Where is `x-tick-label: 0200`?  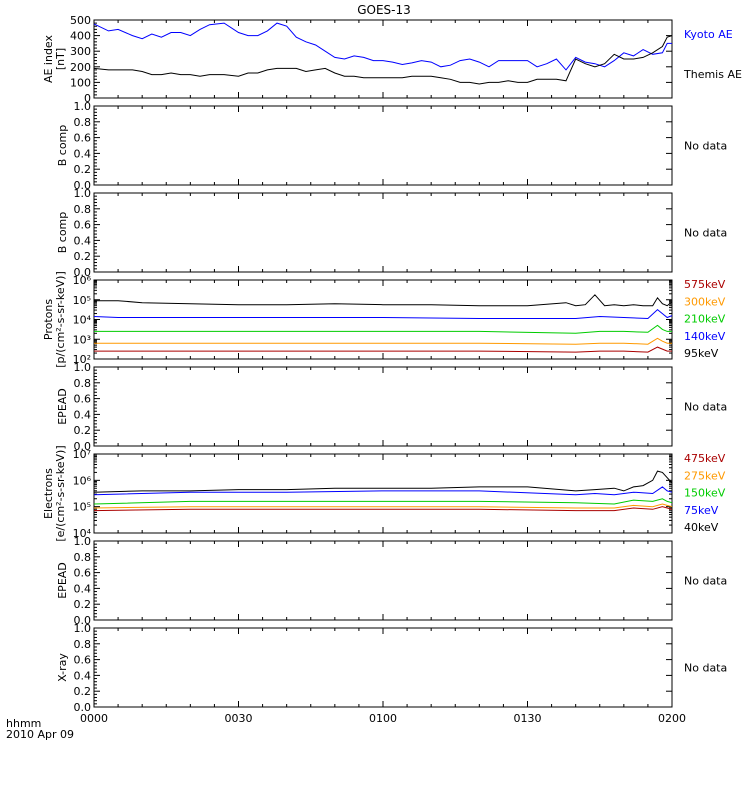 x-tick-label: 0200 is located at coordinates (672, 718).